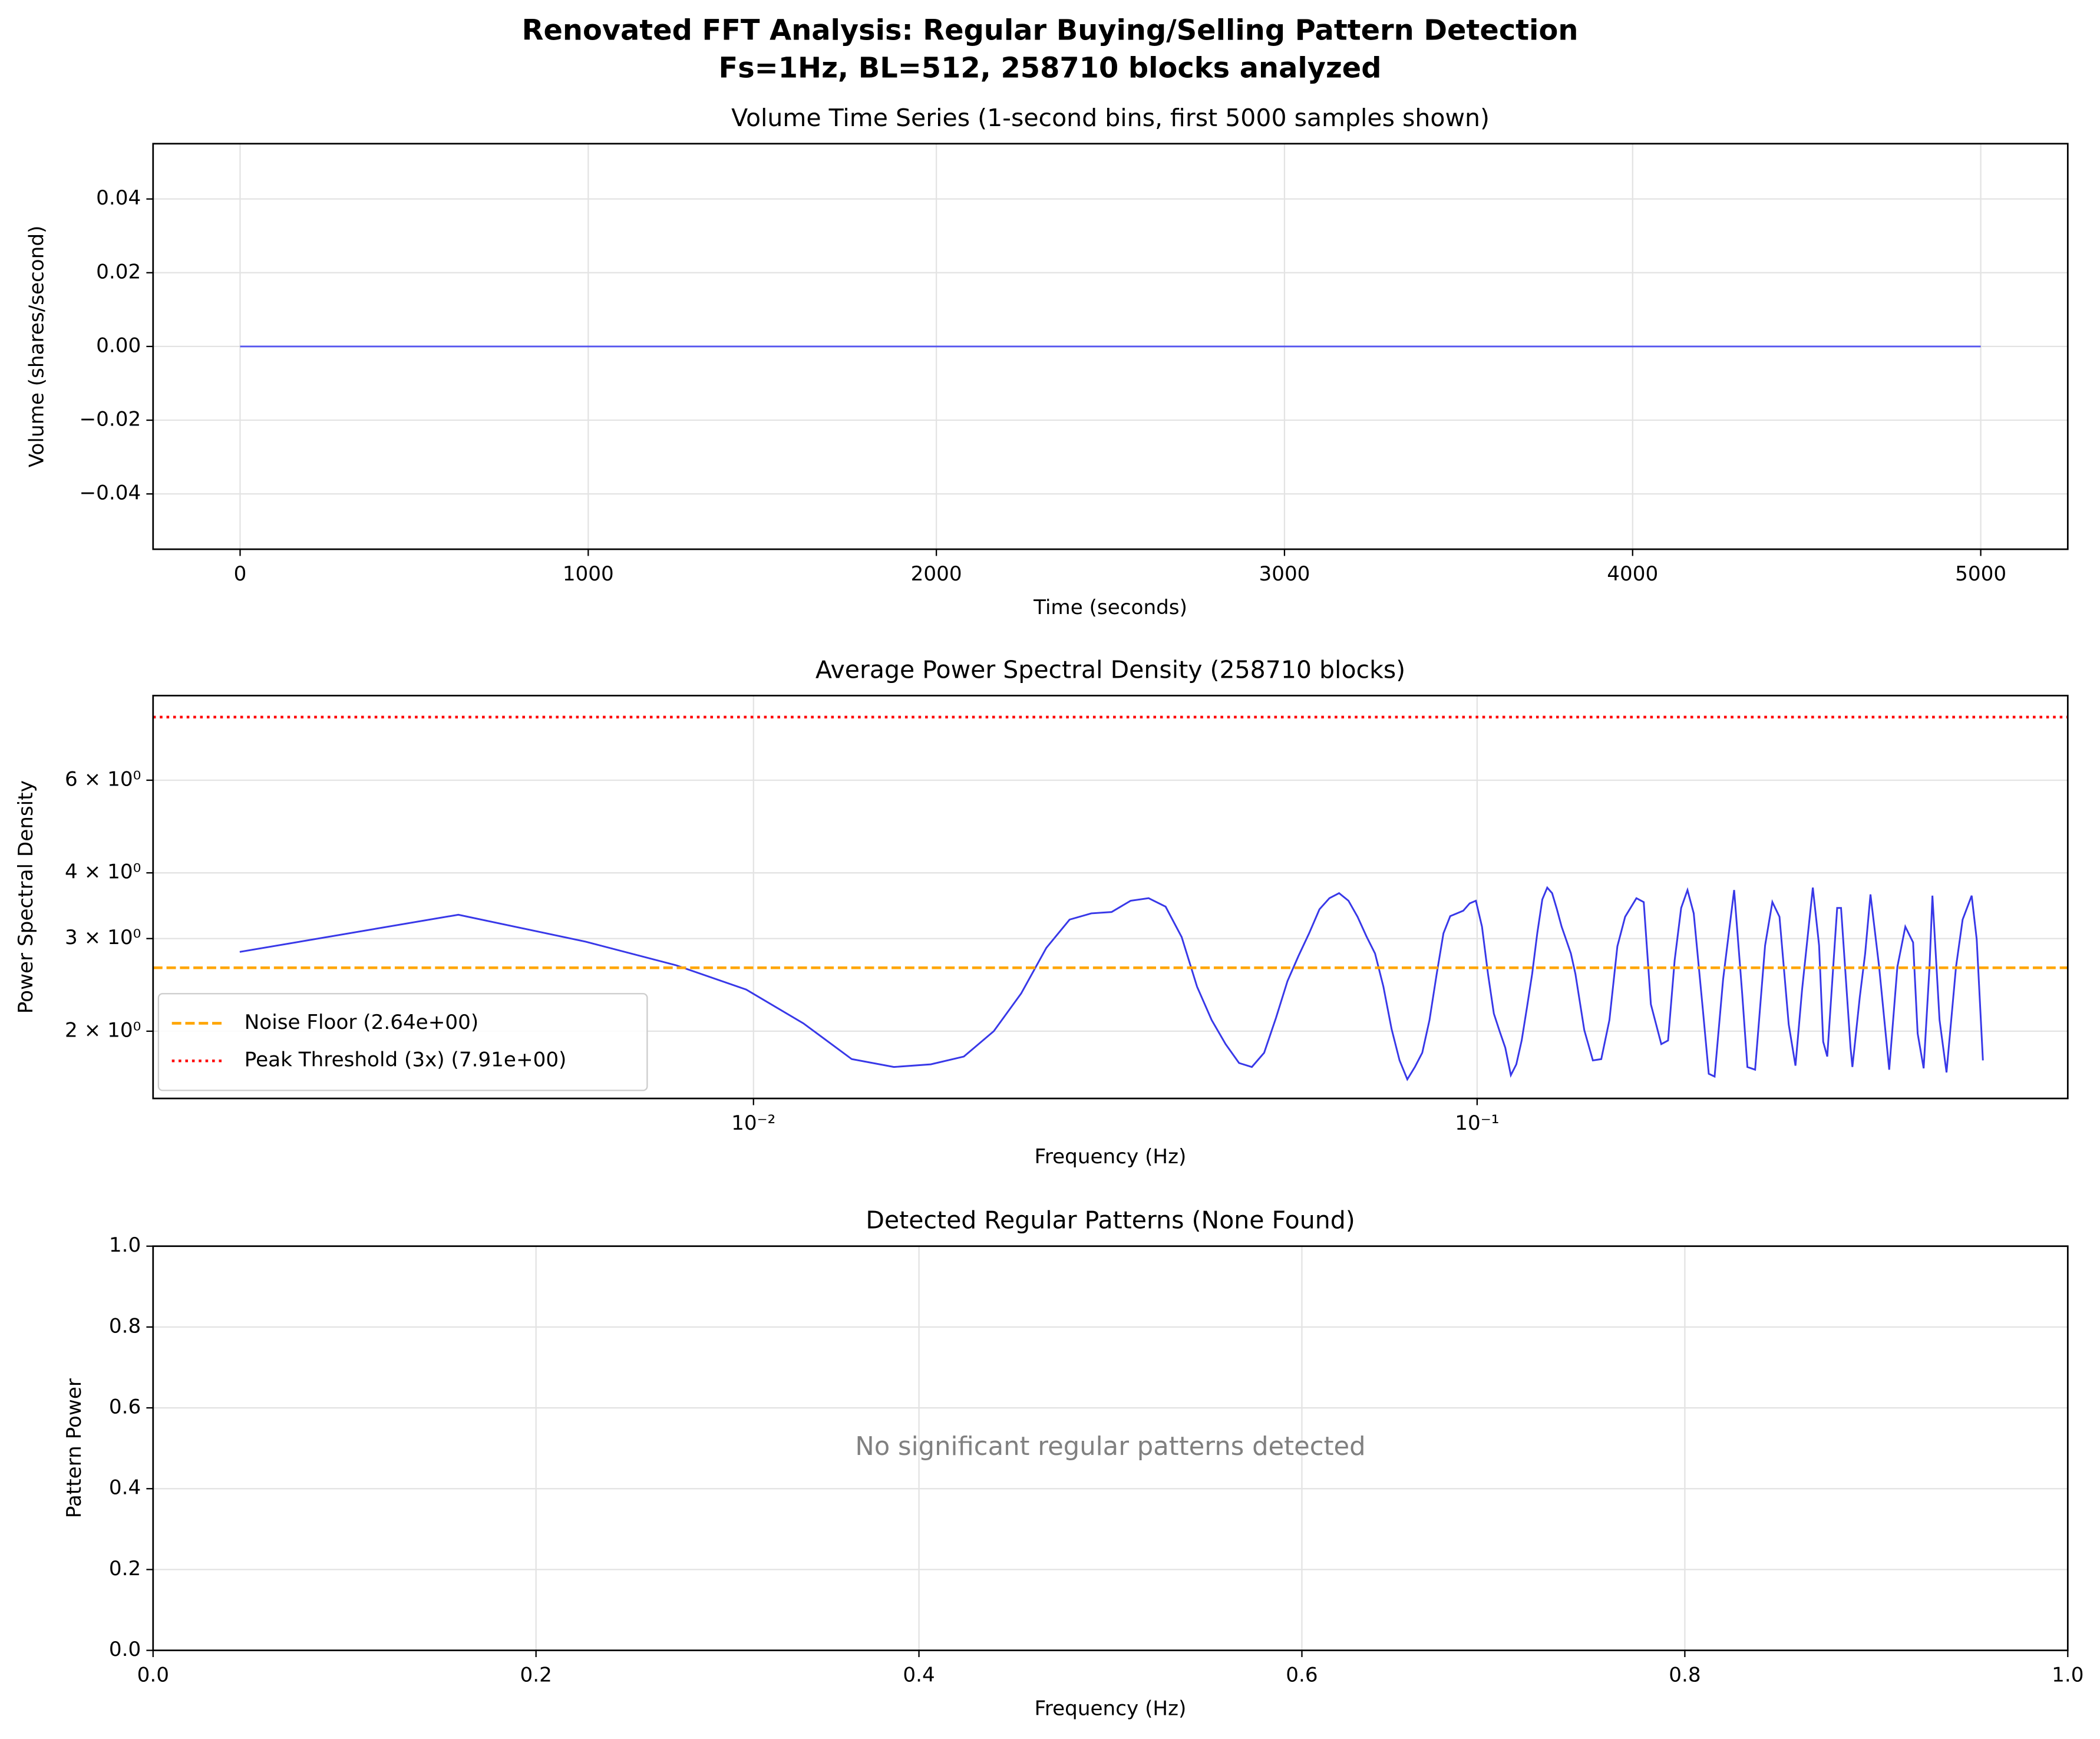 The image size is (2100, 1739). I want to click on x-tick-label: 2000, so click(936, 574).